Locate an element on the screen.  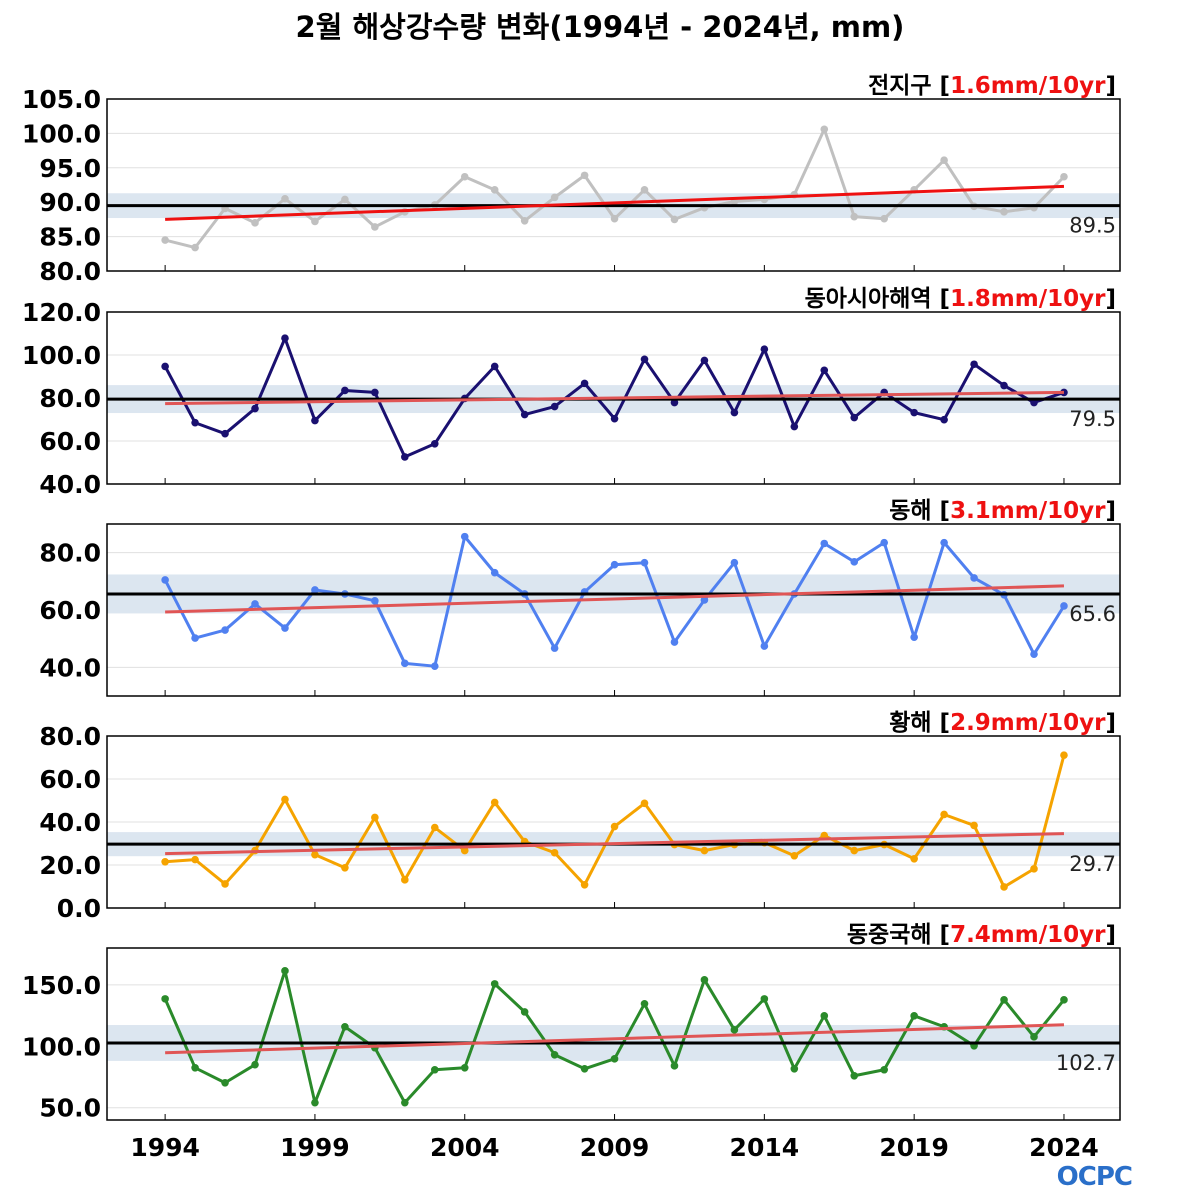
mean-label: 79.5 is located at coordinates (1092, 419).